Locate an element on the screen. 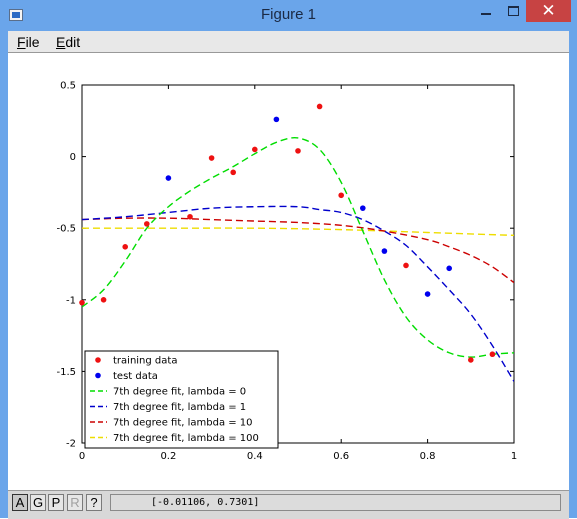 Image resolution: width=577 pixels, height=519 pixels. legend-entry-fit-lambda-1-label: 7th degree fit, lambda = 1 is located at coordinates (179, 407).